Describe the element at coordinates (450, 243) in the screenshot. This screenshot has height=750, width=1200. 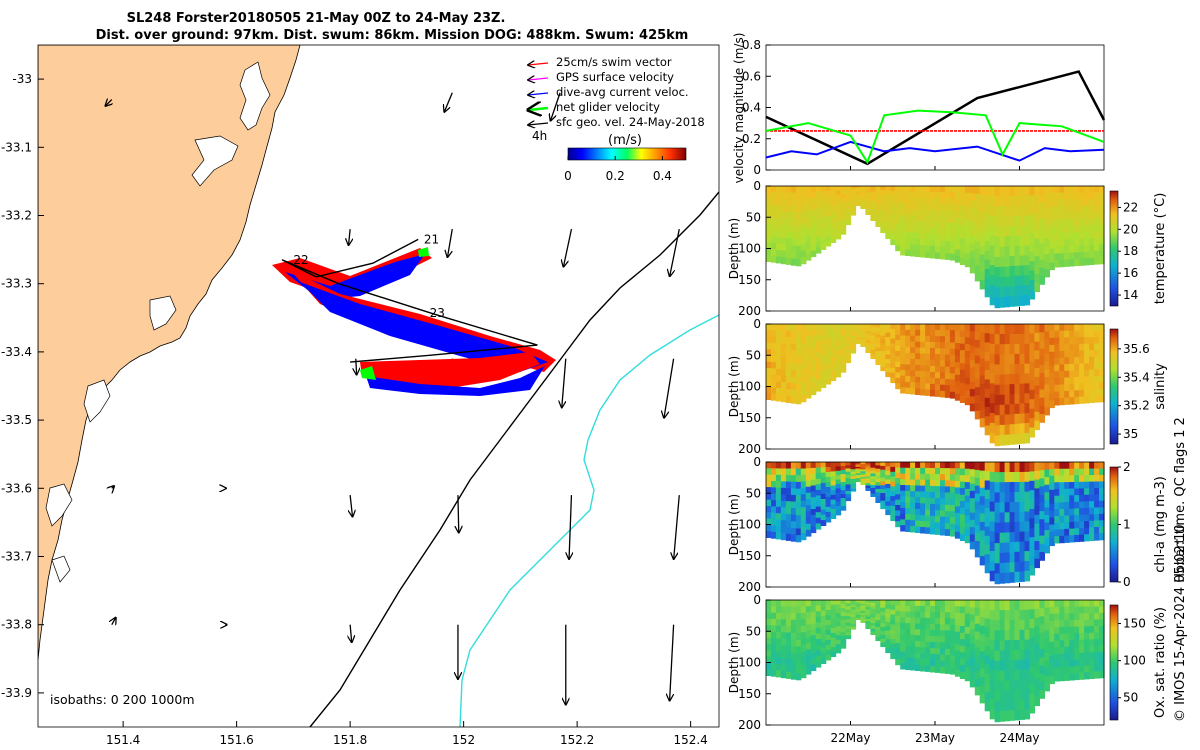
I see `geo-velocity-arrow` at that location.